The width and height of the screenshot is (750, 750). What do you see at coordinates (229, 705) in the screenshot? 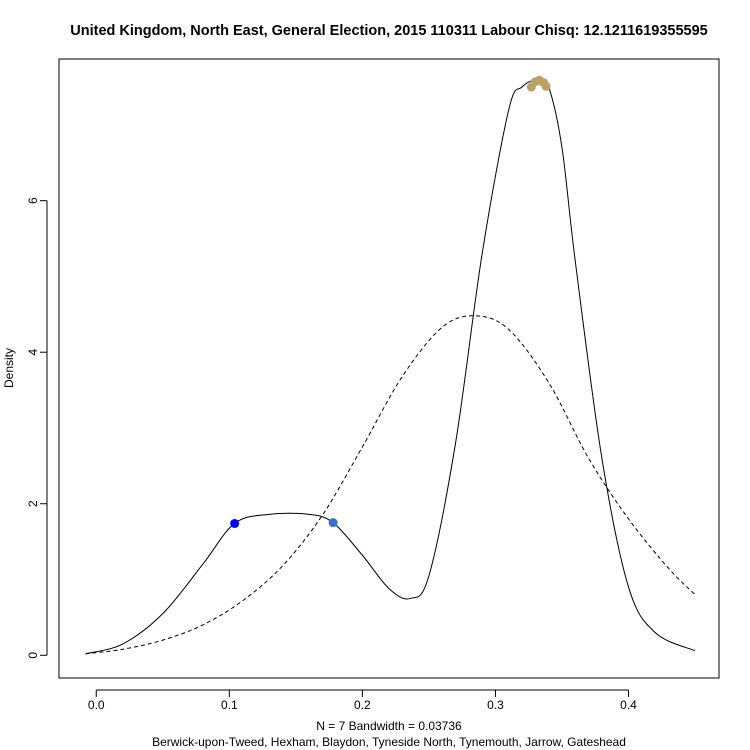
I see `x-tick-label: 0.1` at bounding box center [229, 705].